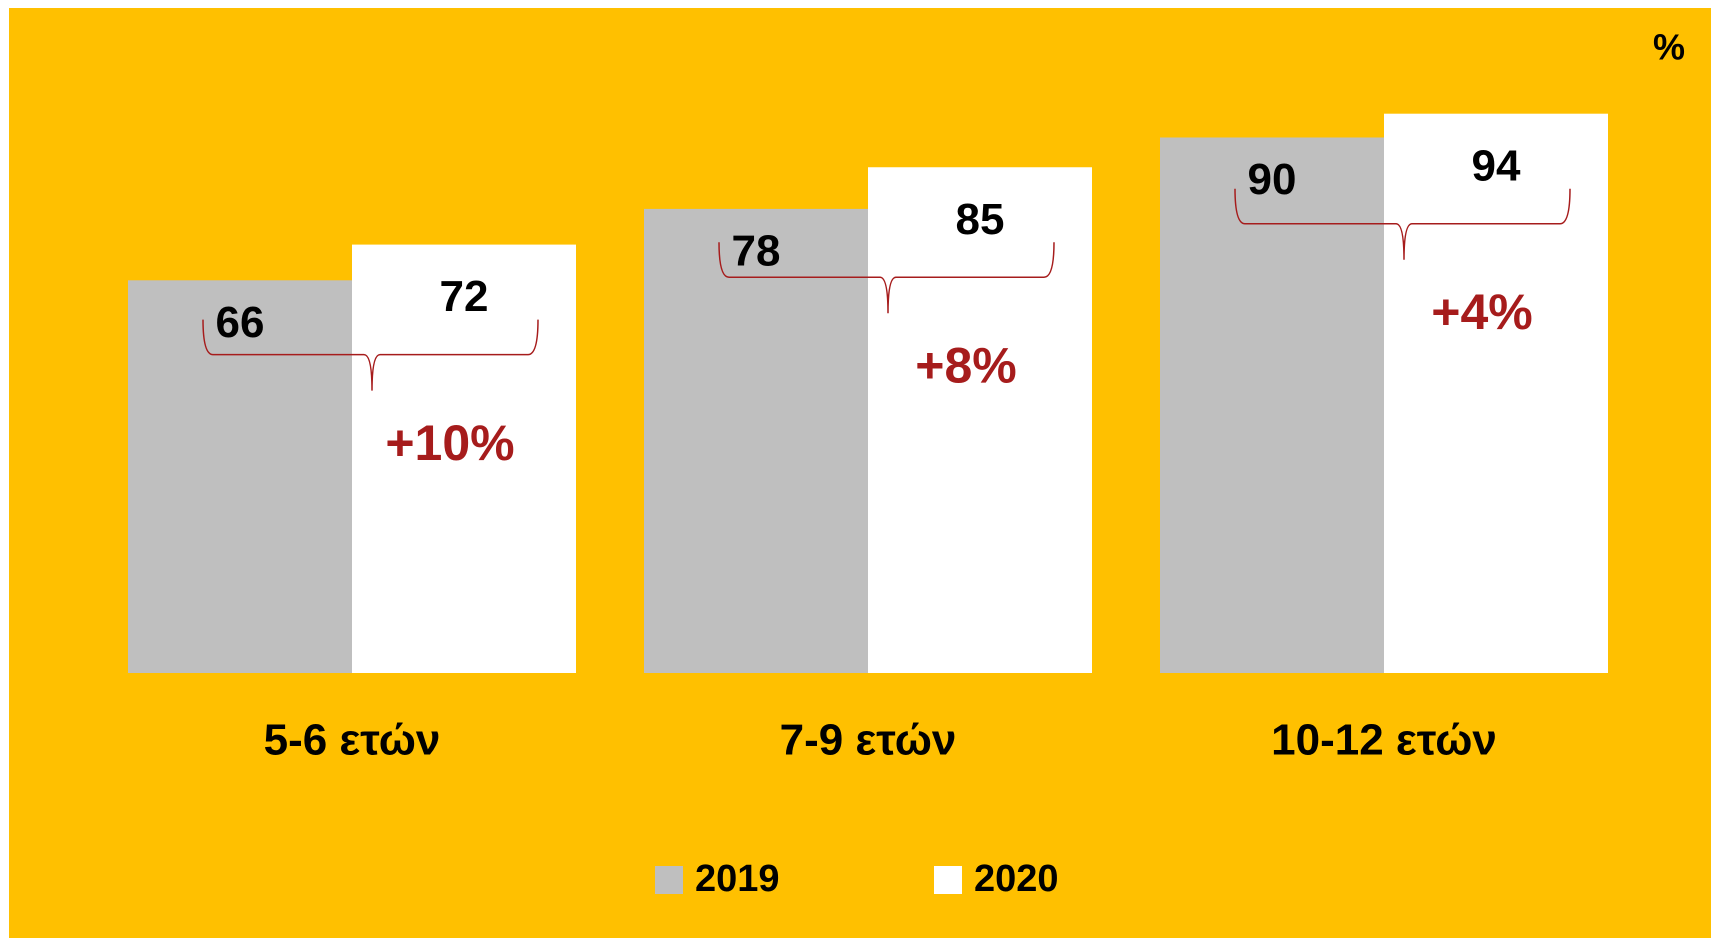 This screenshot has width=1711, height=940. I want to click on x-tick-label: 5-6 ετών, so click(352, 740).